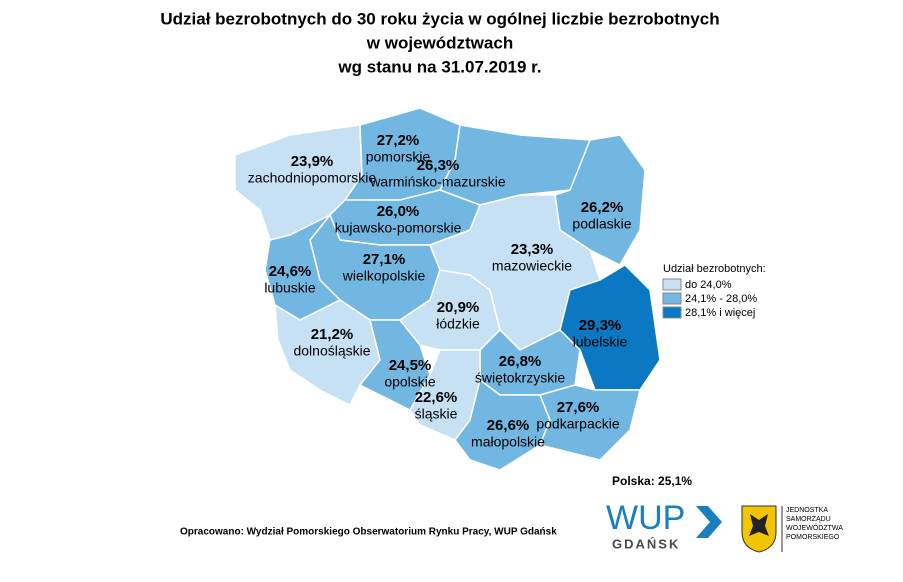 The width and height of the screenshot is (903, 582). Describe the element at coordinates (708, 285) in the screenshot. I see `legend-label: do 24,0%` at that location.